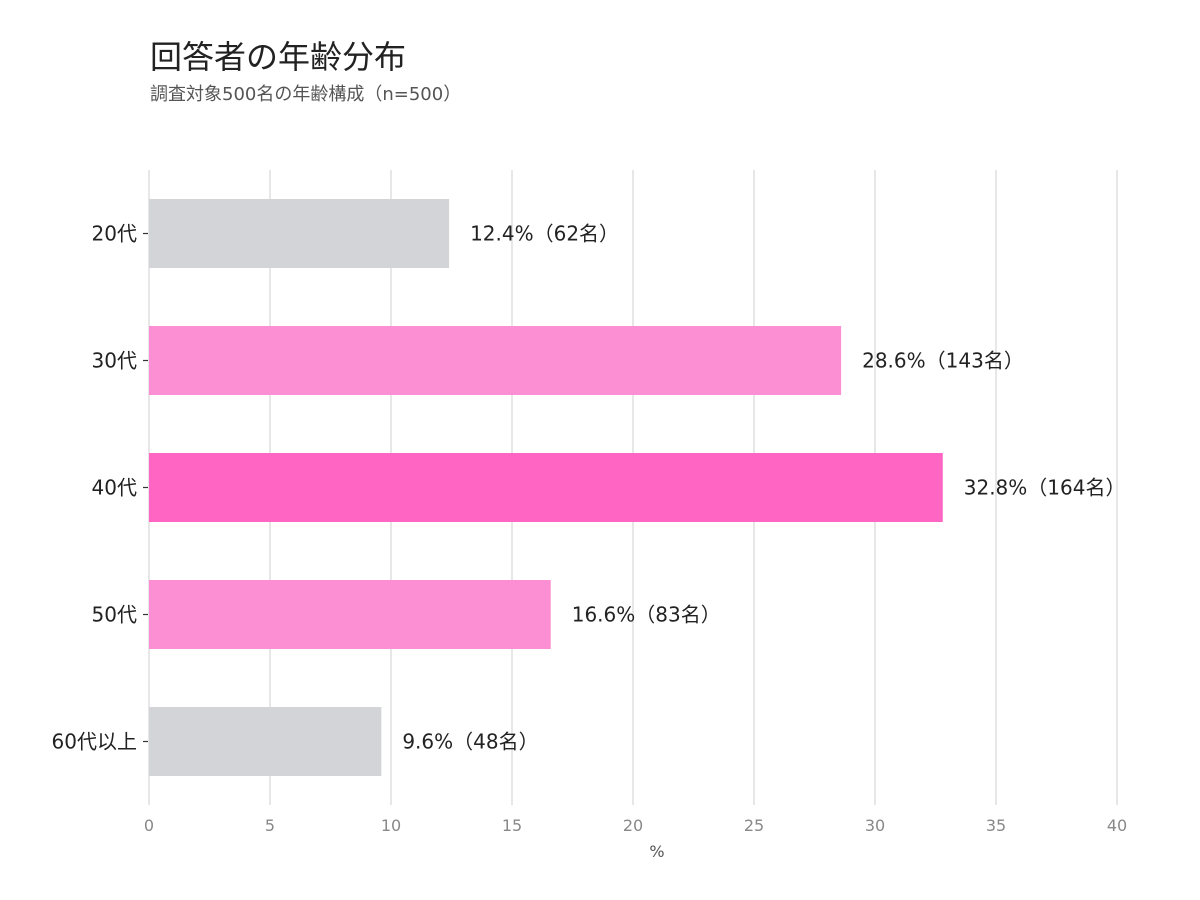 This screenshot has height=900, width=1200. Describe the element at coordinates (646, 615) in the screenshot. I see `data-label: 16.6%（83名）` at that location.